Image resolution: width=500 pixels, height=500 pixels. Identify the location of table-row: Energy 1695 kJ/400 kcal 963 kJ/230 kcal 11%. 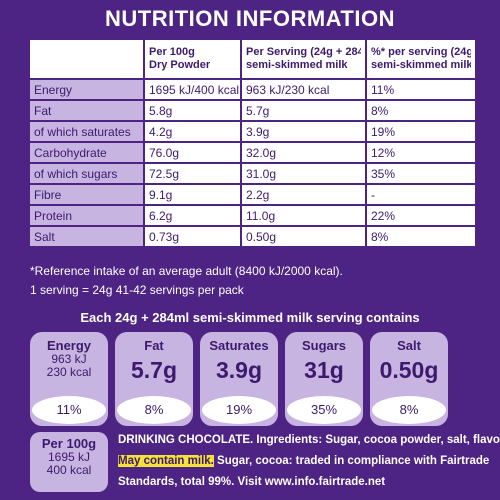
(252, 89).